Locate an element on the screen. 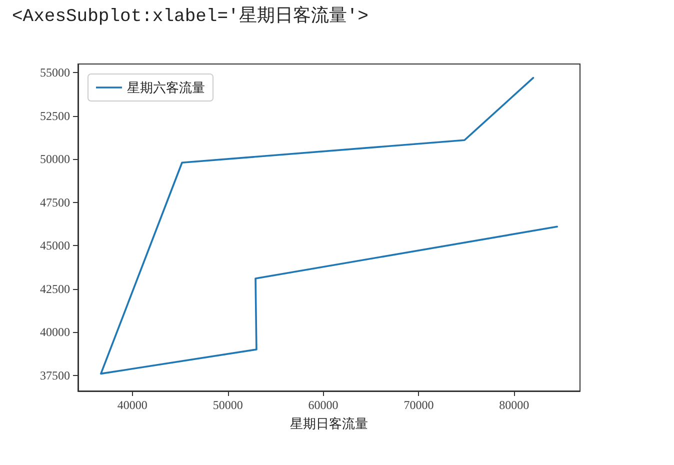  x-axis-title: 星期日客流量 is located at coordinates (329, 423).